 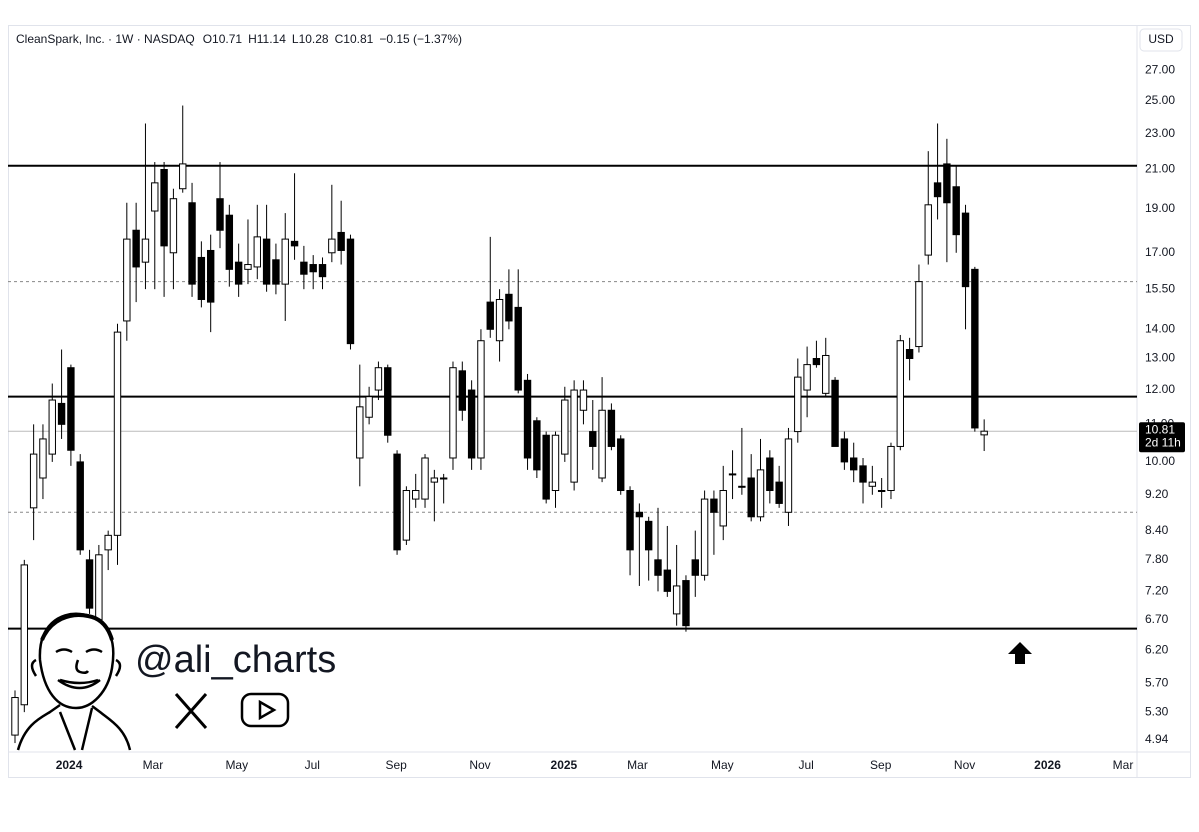 What do you see at coordinates (1160, 429) in the screenshot?
I see `price-label: 10.81` at bounding box center [1160, 429].